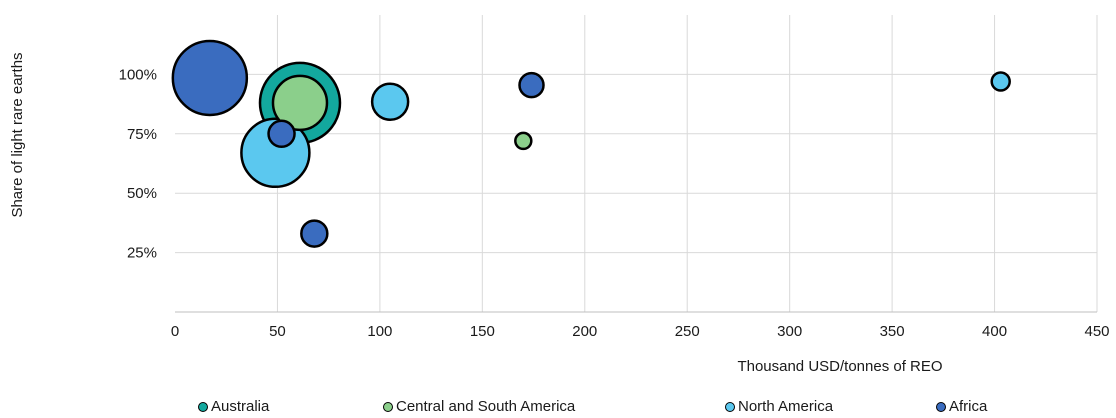  Describe the element at coordinates (839, 366) in the screenshot. I see `x-axis-title: Thousand USD/tonnes of REO` at that location.